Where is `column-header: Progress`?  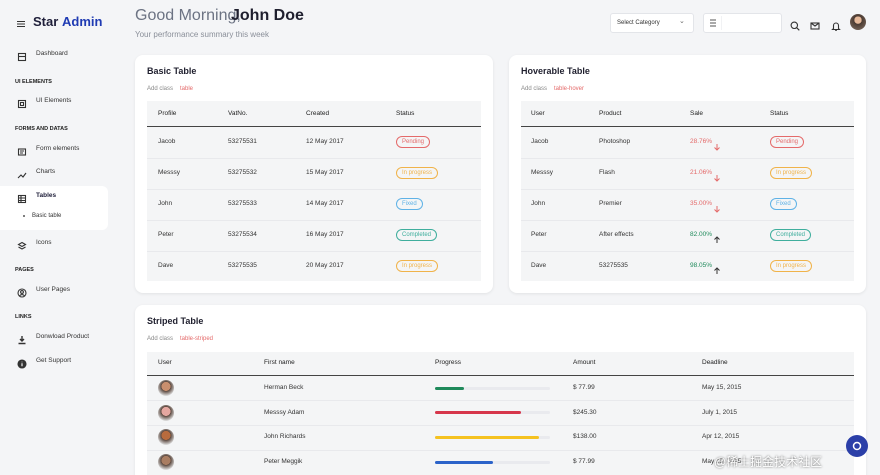
column-header: Progress is located at coordinates (448, 362).